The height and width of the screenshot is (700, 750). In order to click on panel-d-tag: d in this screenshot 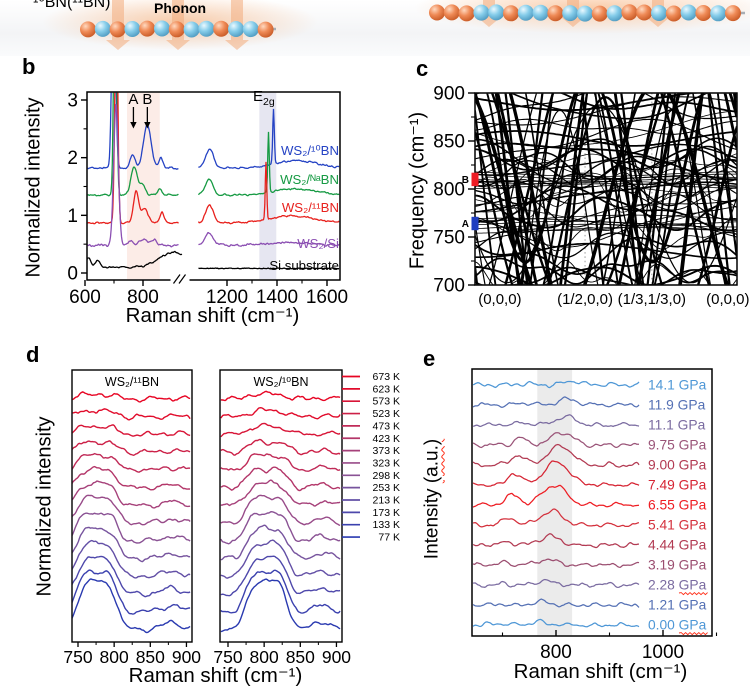, I will do `click(33, 354)`.